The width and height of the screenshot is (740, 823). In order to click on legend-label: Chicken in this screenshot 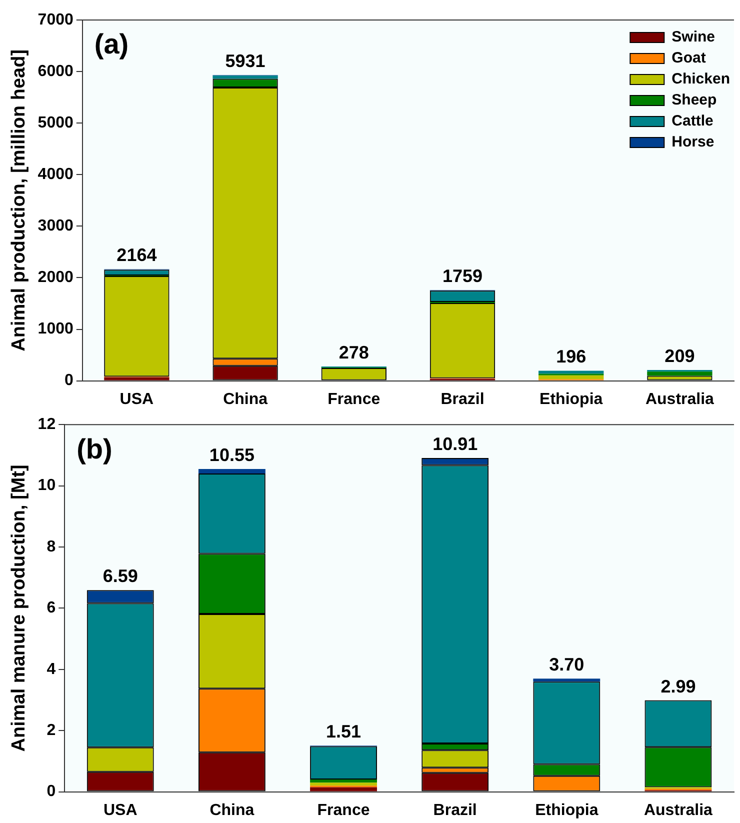, I will do `click(701, 79)`.